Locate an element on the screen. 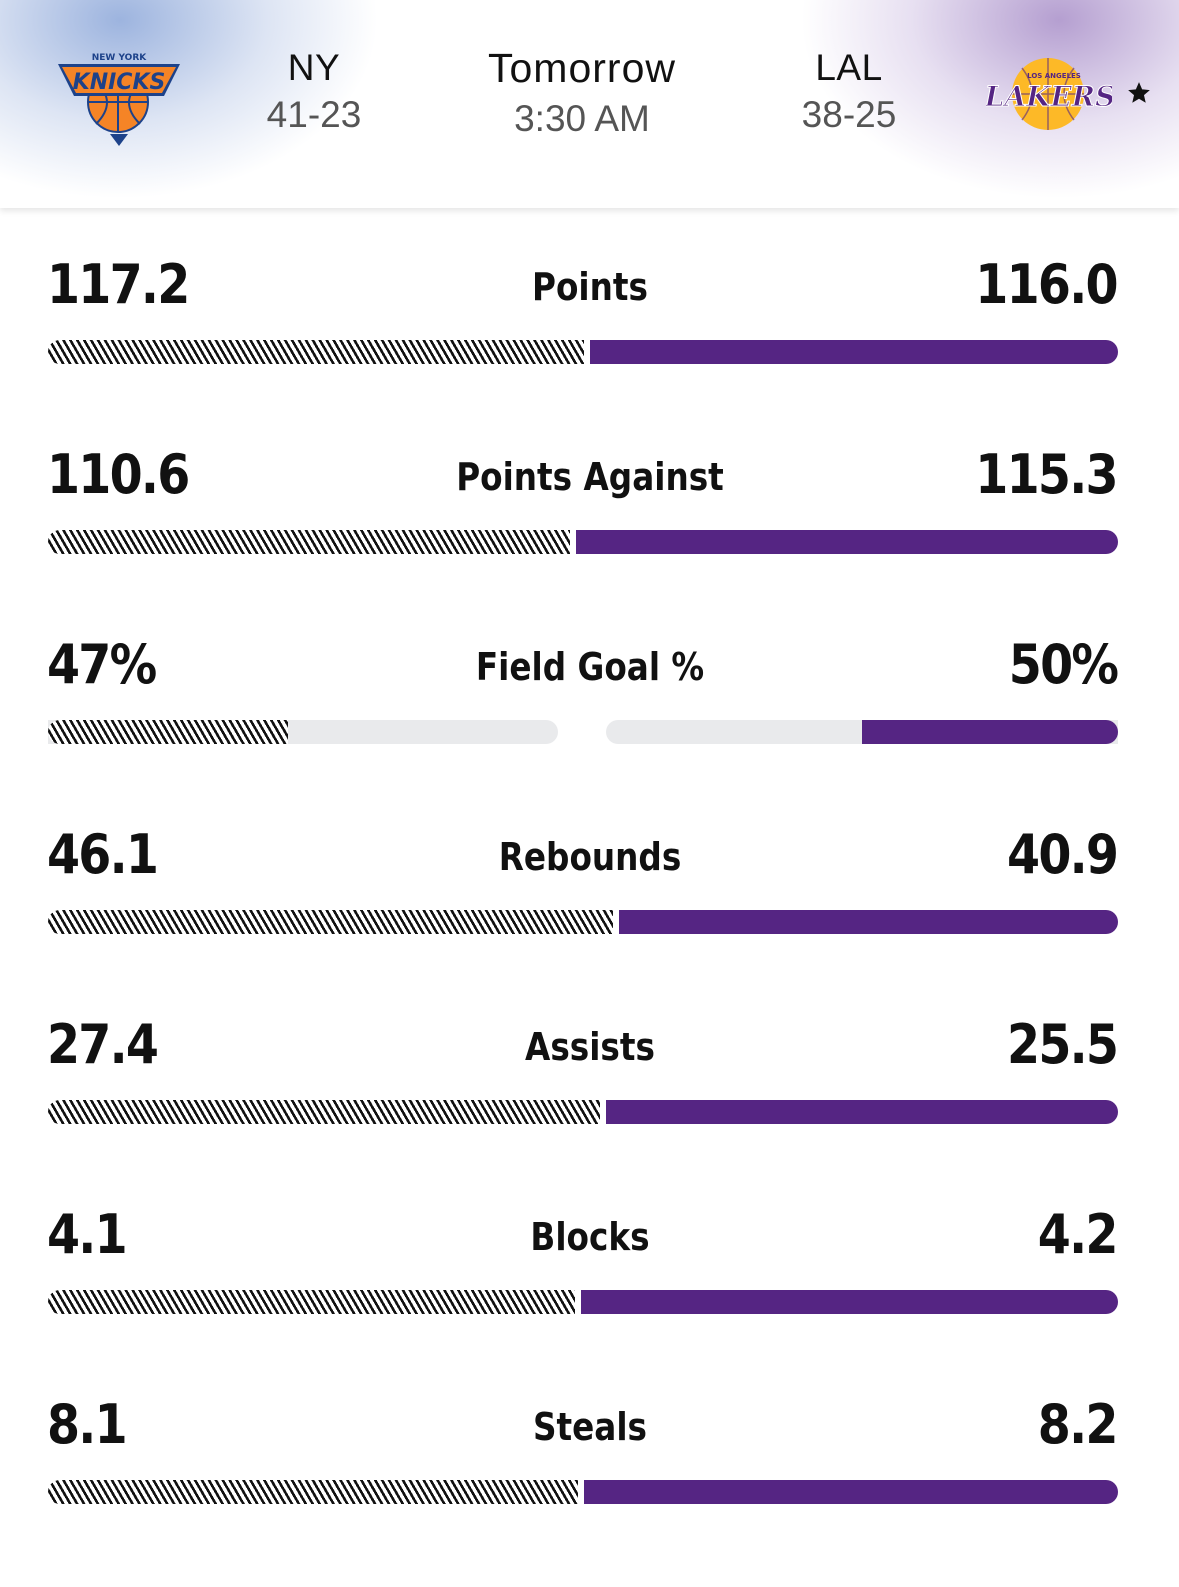  away-stat-value: 115.3 is located at coordinates (1046, 474).